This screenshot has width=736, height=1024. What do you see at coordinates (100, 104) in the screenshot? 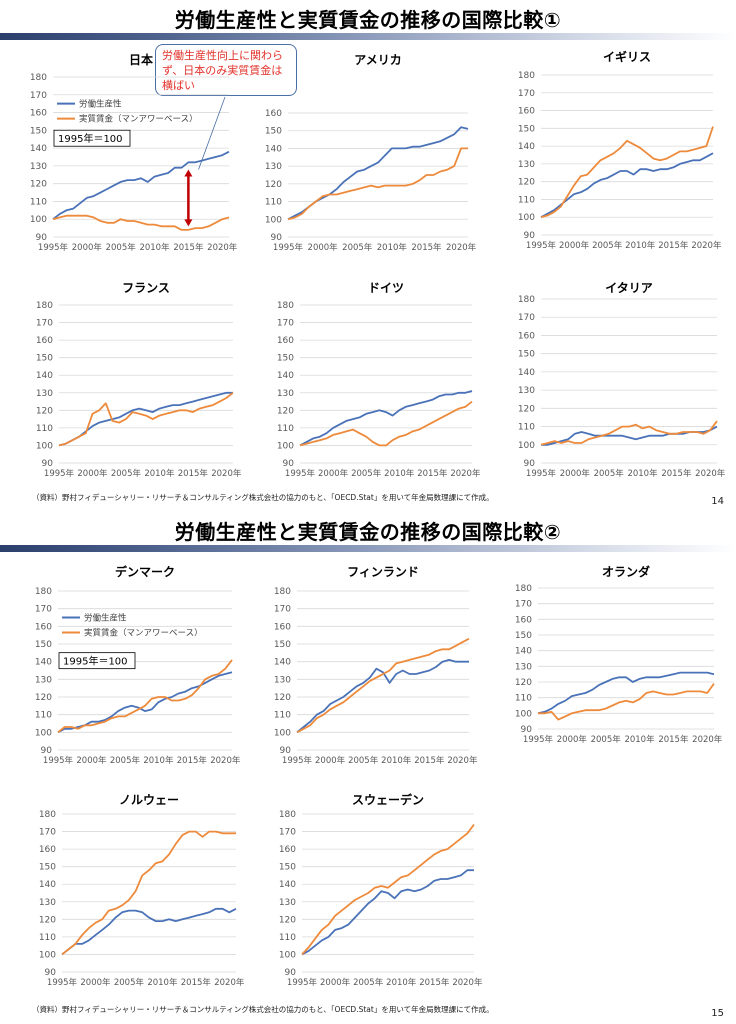
I see `legend-label: 労働生産性` at bounding box center [100, 104].